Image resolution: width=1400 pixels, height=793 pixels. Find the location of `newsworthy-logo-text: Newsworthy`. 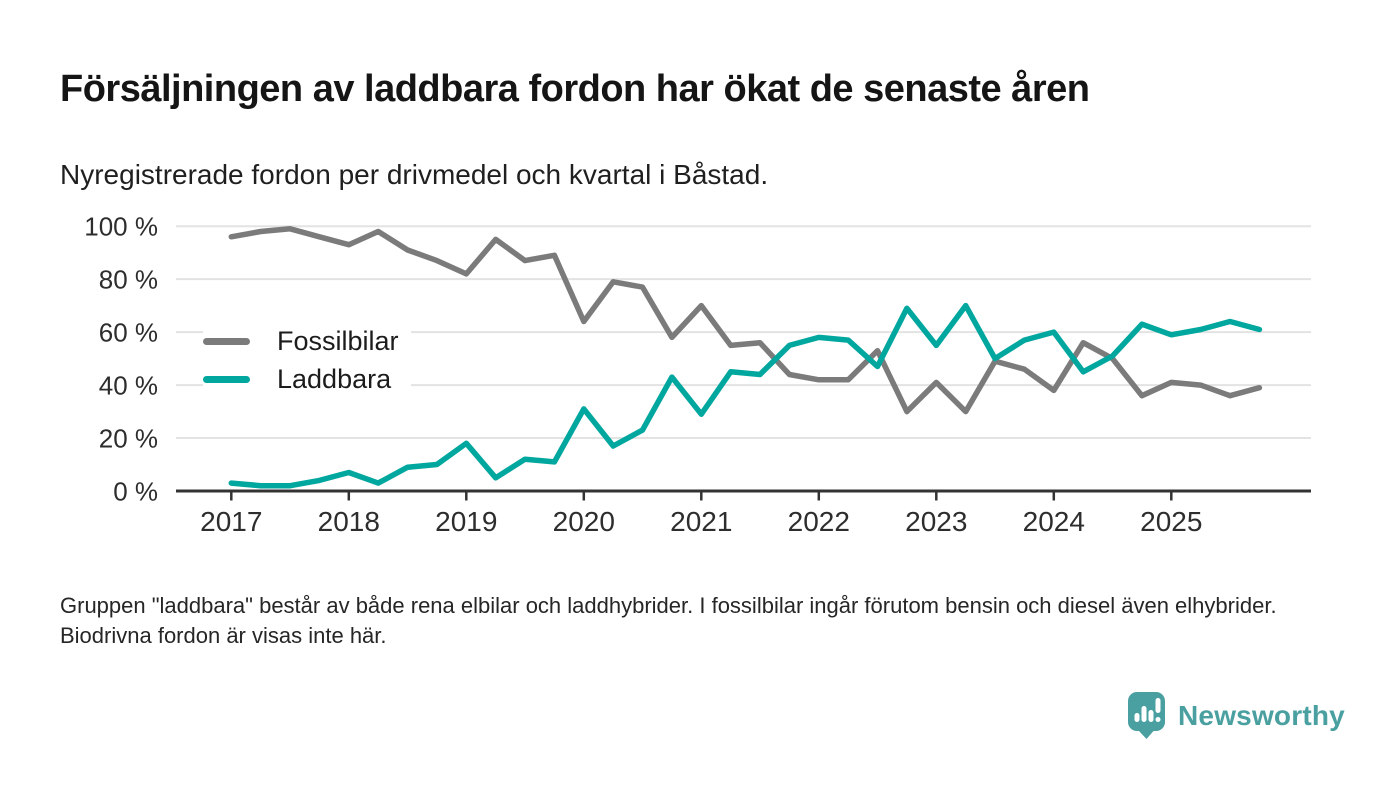

newsworthy-logo-text: Newsworthy is located at coordinates (1261, 715).